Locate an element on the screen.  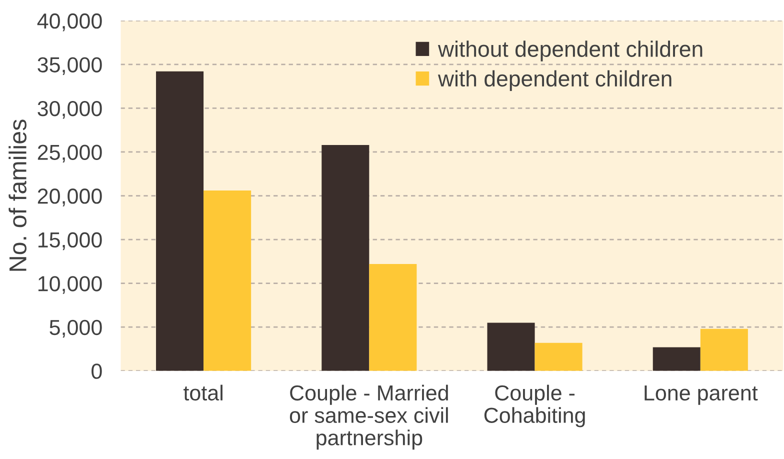
x-tick-label: total is located at coordinates (203, 392).